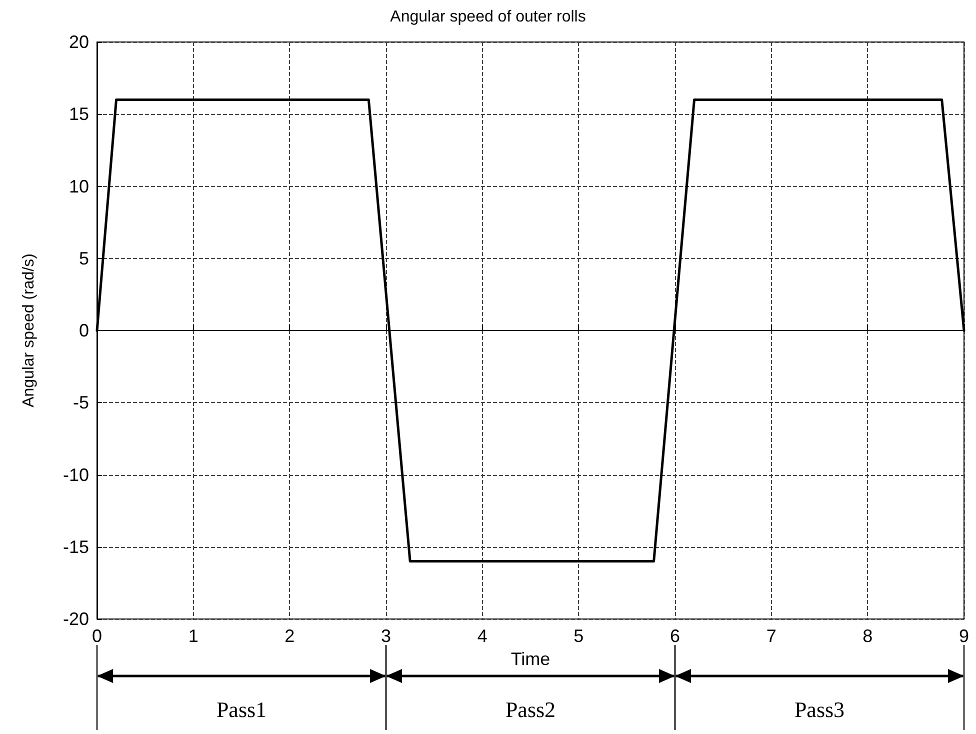  What do you see at coordinates (579, 636) in the screenshot?
I see `x-tick-label: 5` at bounding box center [579, 636].